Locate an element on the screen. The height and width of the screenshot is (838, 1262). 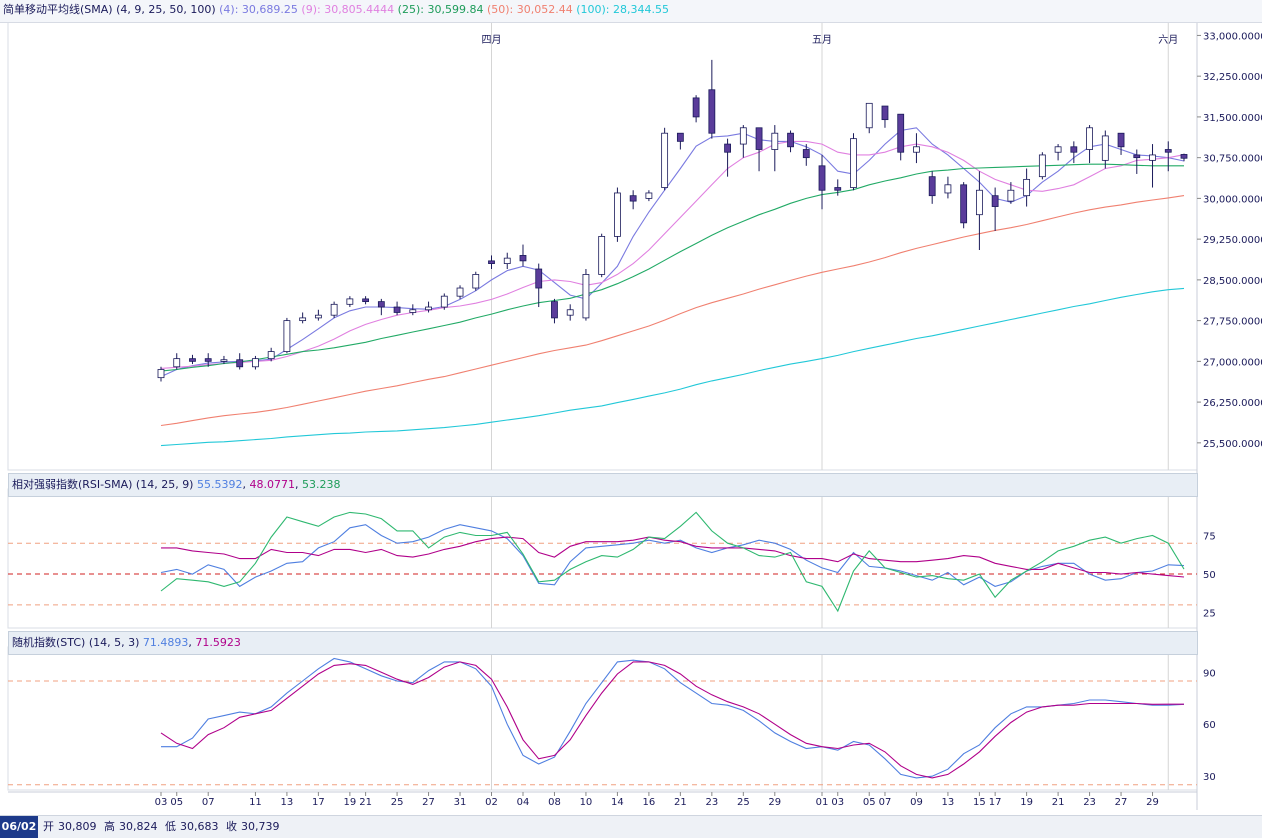
x-tick-label: 05 is located at coordinates (176, 802).